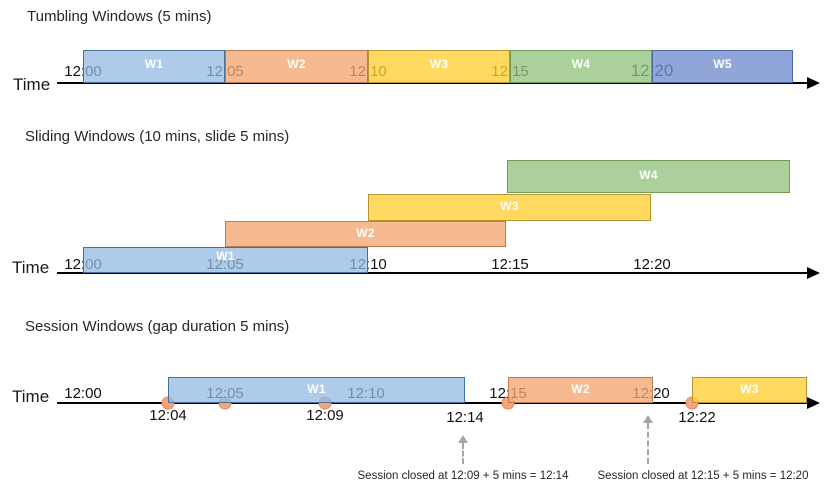 Image resolution: width=829 pixels, height=498 pixels. What do you see at coordinates (157, 136) in the screenshot?
I see `sliding-section-title: Sliding Windows (10 mins, slide 5 mins)` at bounding box center [157, 136].